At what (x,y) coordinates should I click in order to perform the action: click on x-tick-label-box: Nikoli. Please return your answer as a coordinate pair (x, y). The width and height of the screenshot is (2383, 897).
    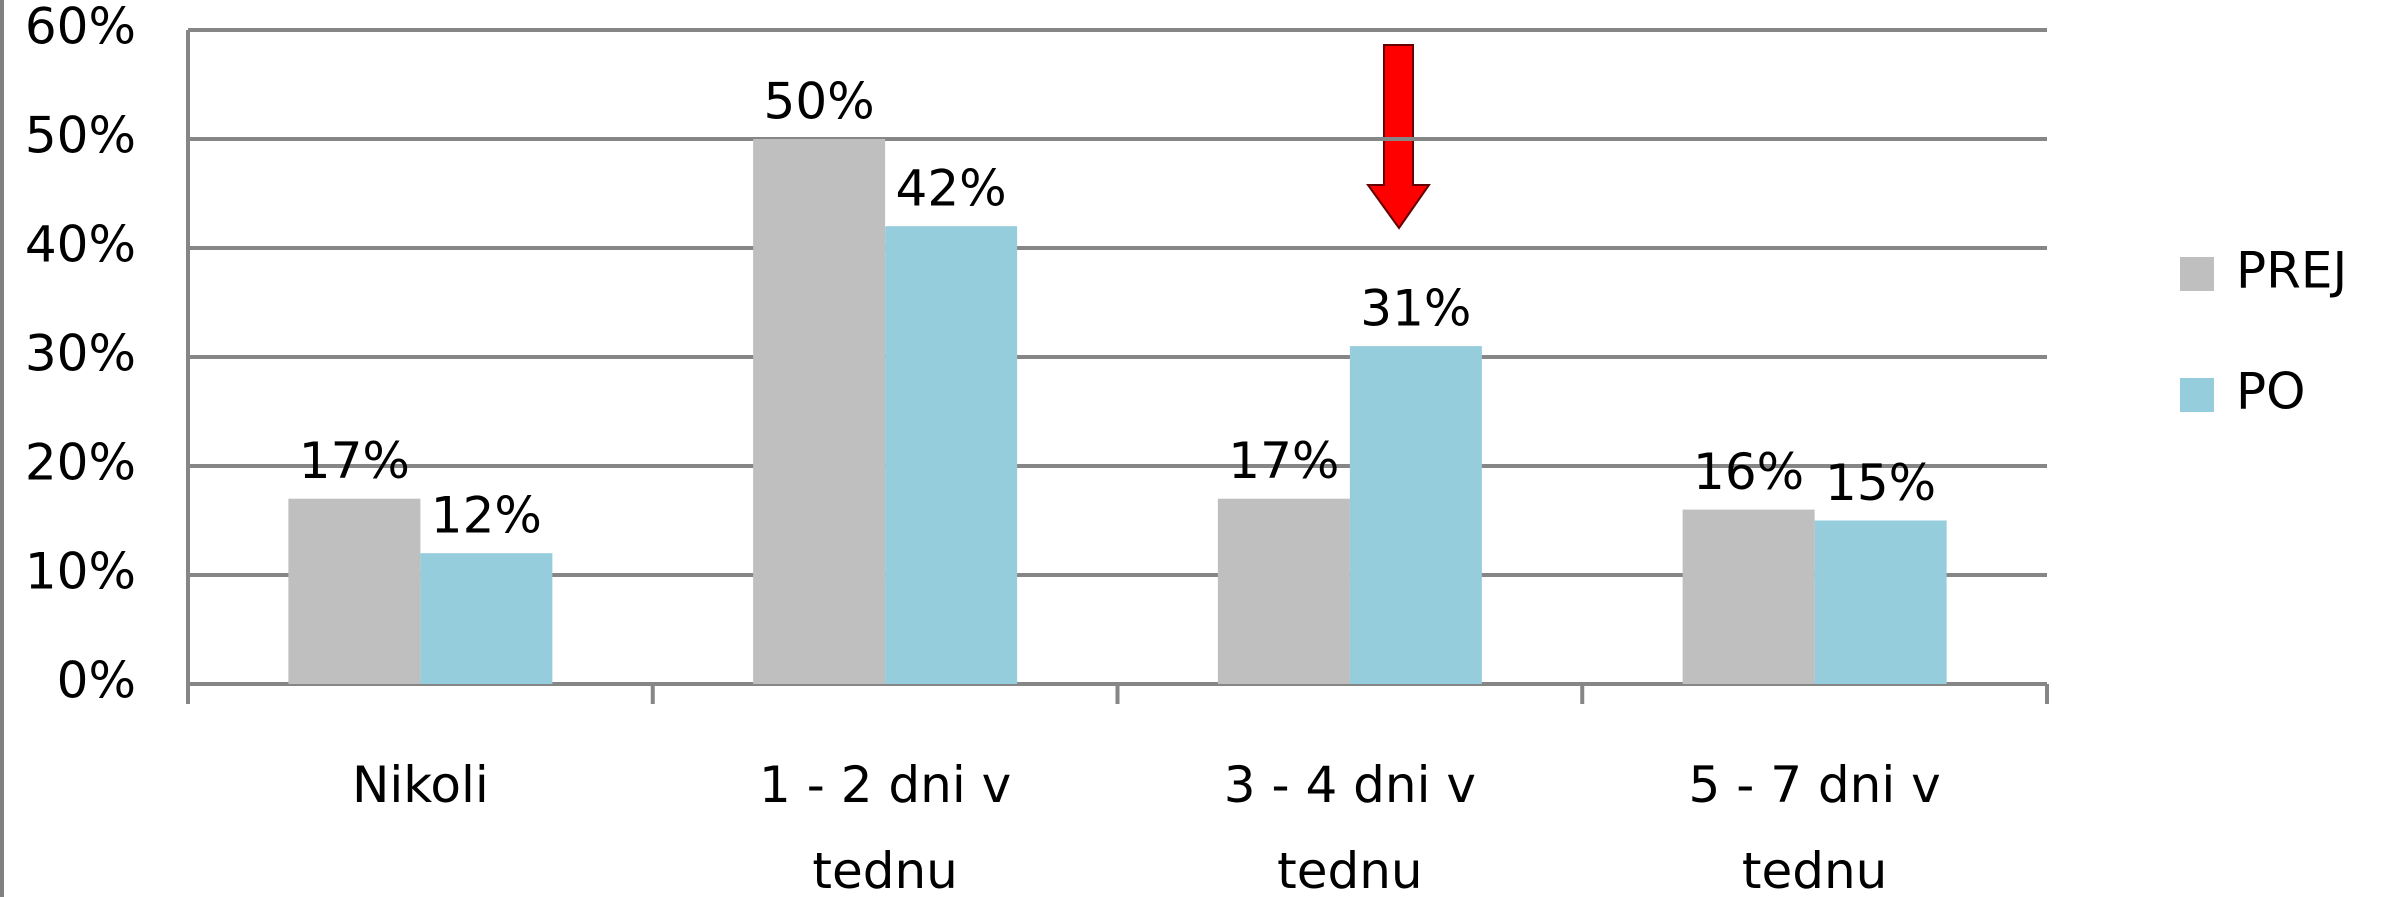
    Looking at the image, I should click on (420, 785).